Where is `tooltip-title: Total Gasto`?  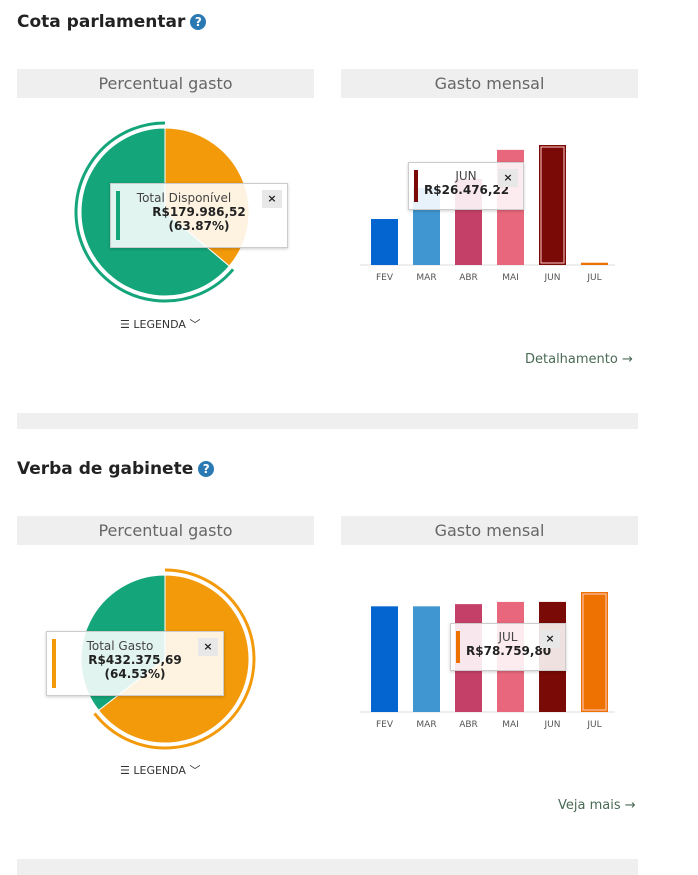 tooltip-title: Total Gasto is located at coordinates (120, 646).